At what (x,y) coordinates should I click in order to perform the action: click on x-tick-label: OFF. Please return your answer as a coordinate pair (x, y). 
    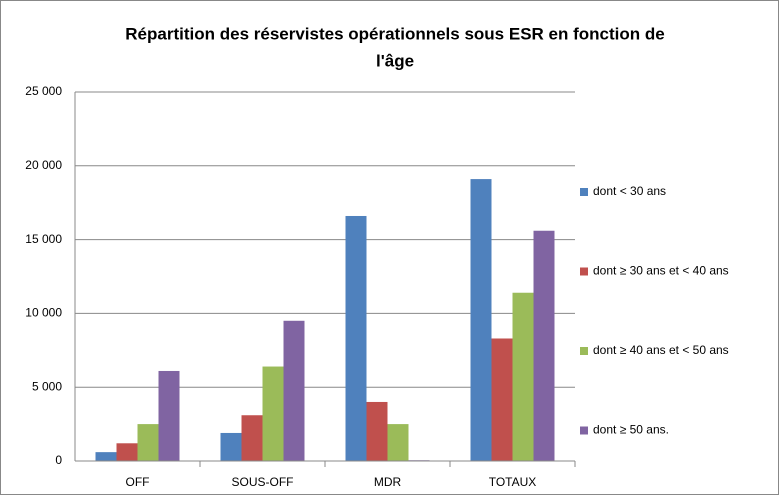
    Looking at the image, I should click on (138, 482).